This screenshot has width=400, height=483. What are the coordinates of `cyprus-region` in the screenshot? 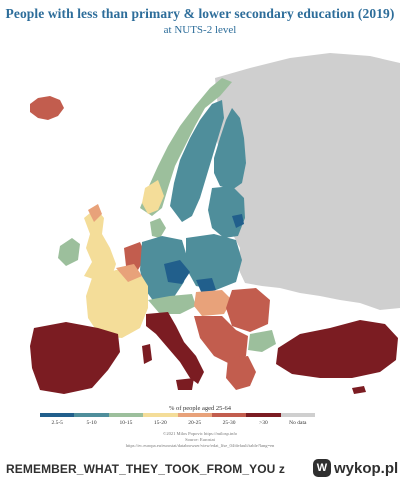 It's located at (359, 390).